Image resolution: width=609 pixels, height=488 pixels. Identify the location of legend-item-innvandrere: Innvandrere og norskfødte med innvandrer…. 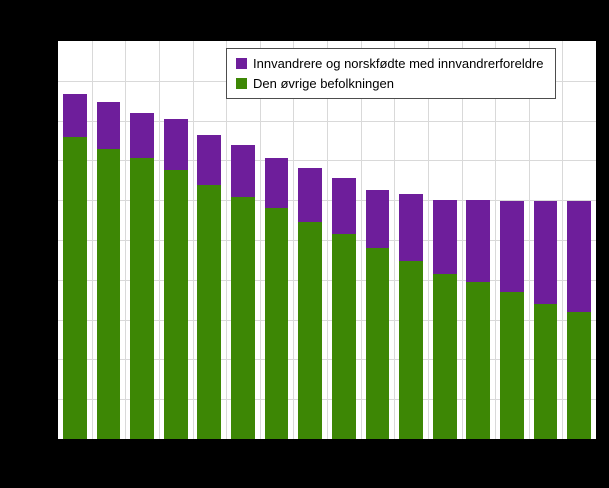
(390, 63).